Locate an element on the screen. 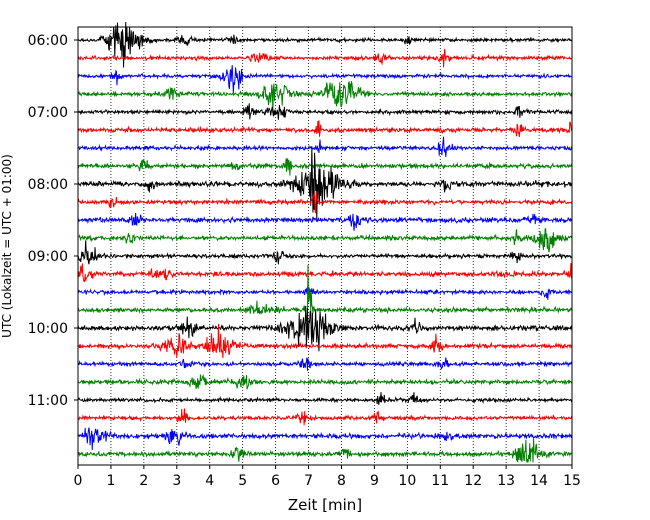 This screenshot has width=650, height=520. x-axis-ticks: 0 1 2 3 4 5 6 7 8 9 10 11 12 13 14 15 is located at coordinates (327, 477).